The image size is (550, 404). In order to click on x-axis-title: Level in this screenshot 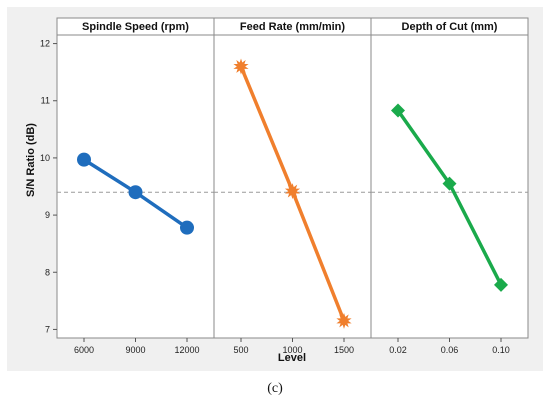, I will do `click(292, 358)`.